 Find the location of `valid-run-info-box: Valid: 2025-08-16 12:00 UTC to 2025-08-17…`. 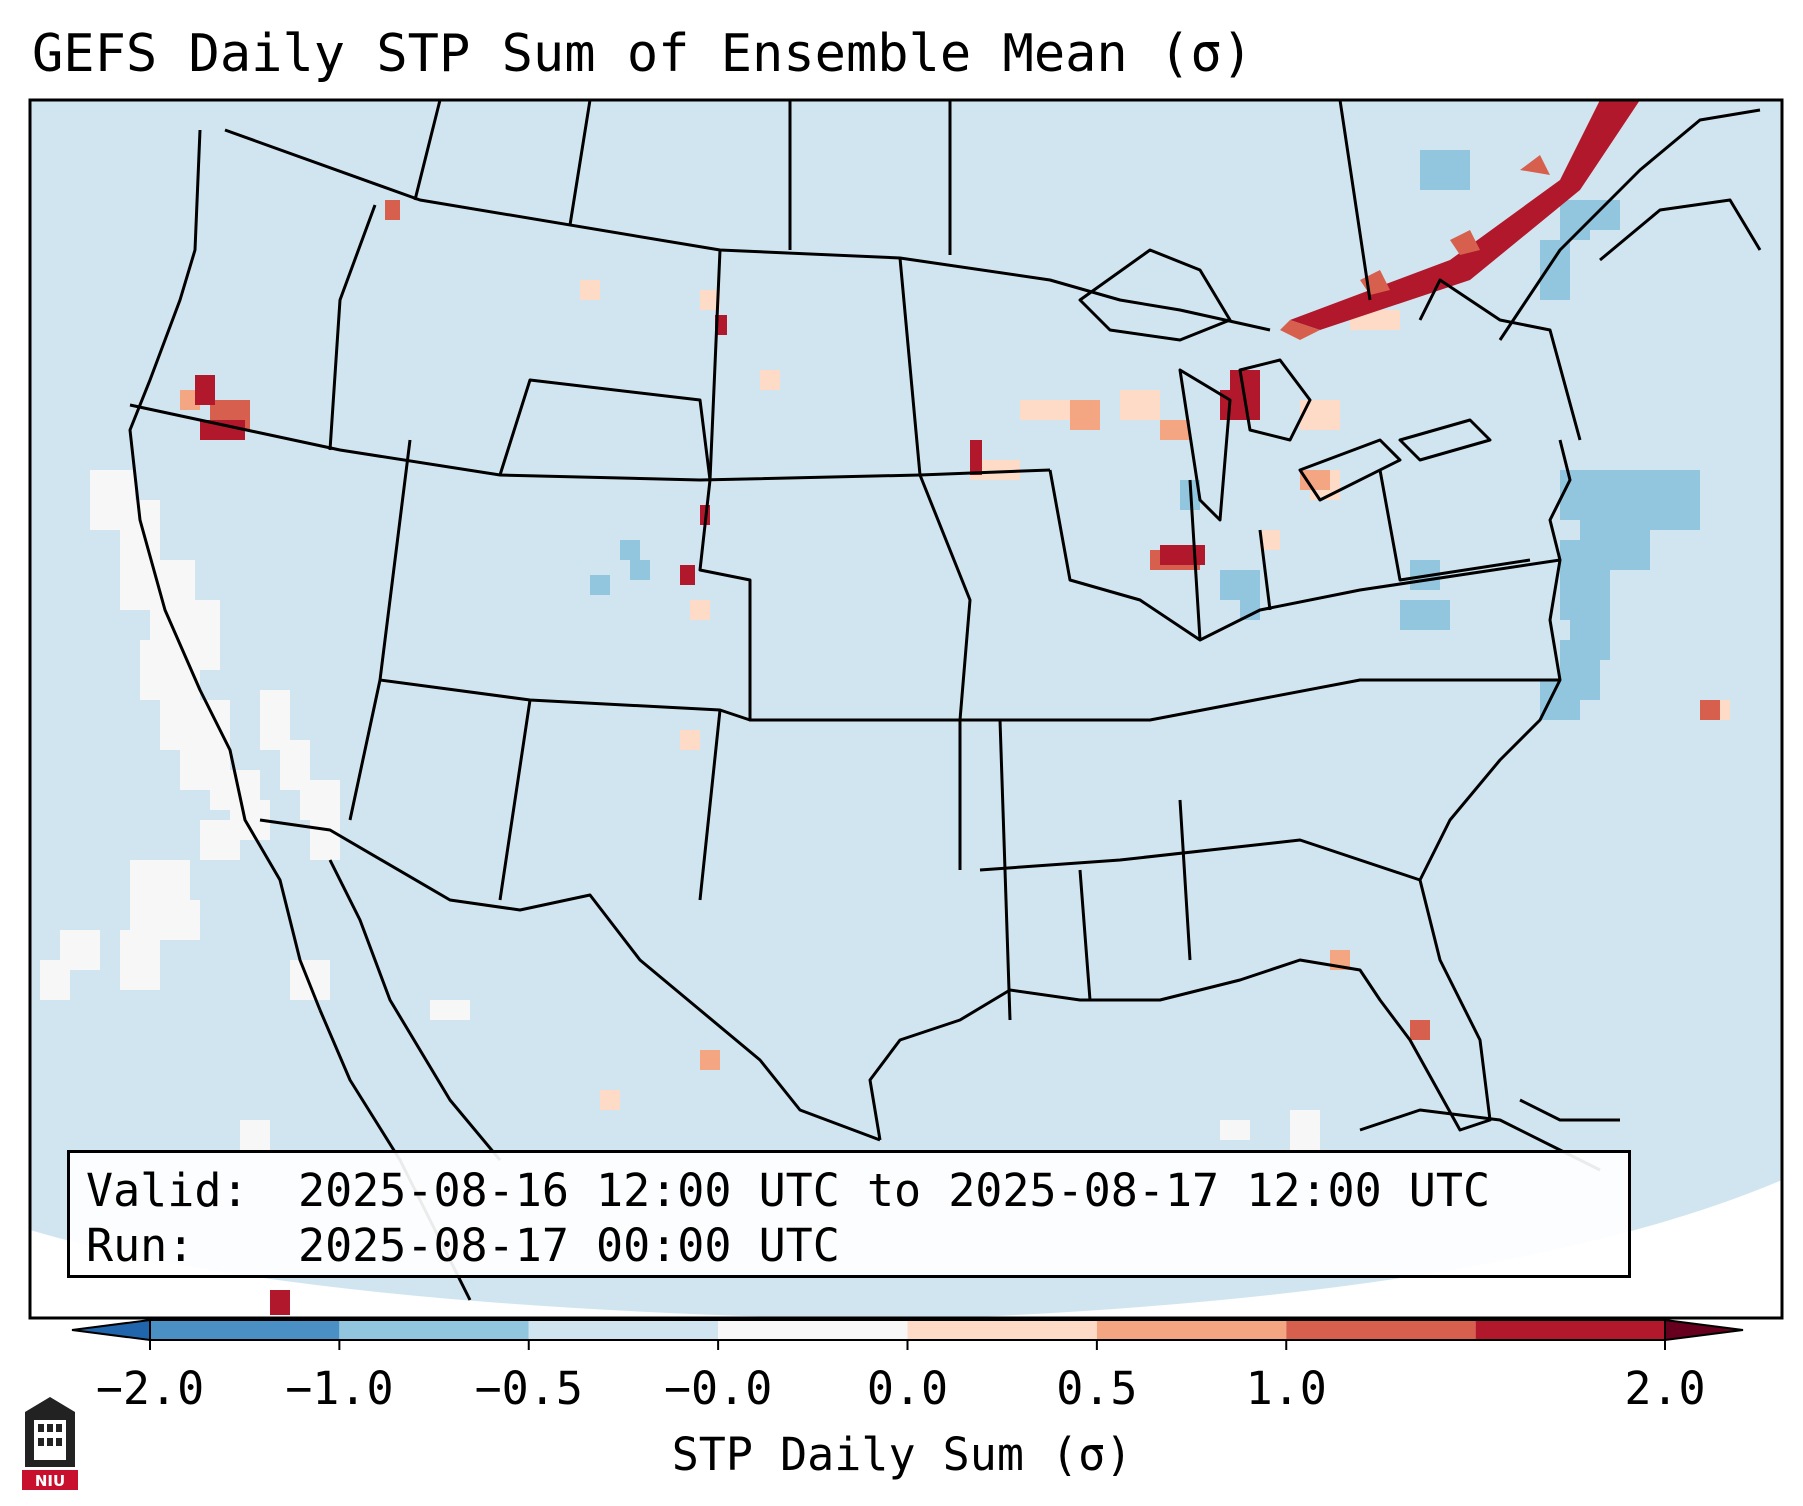

valid-run-info-box: Valid: 2025-08-16 12:00 UTC to 2025-08-17… is located at coordinates (849, 1214).